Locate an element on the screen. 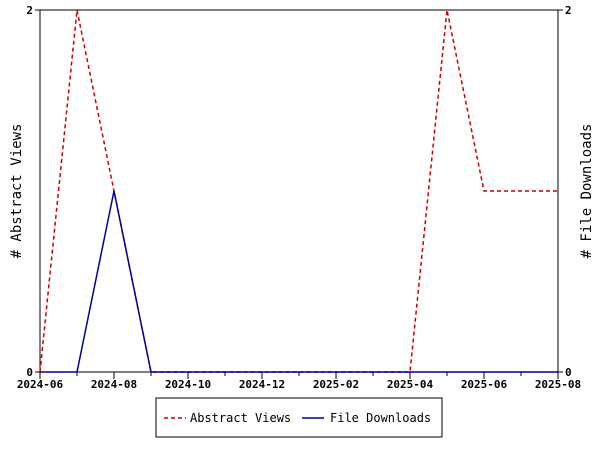 The height and width of the screenshot is (450, 600). x-tick-label: 2024-08 is located at coordinates (114, 384).